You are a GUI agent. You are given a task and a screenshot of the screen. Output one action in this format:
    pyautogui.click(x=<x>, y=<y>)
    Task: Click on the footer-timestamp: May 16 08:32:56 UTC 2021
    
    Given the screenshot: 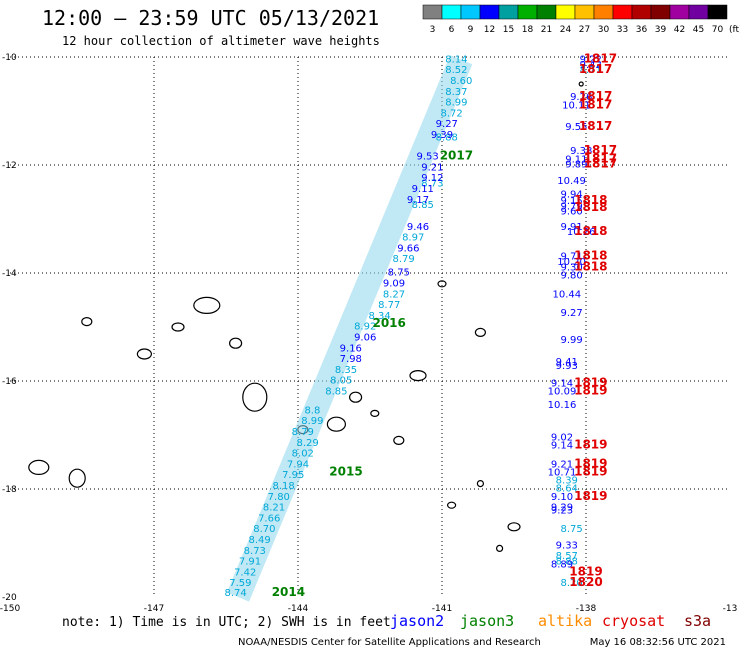 What is the action you would take?
    pyautogui.click(x=658, y=642)
    